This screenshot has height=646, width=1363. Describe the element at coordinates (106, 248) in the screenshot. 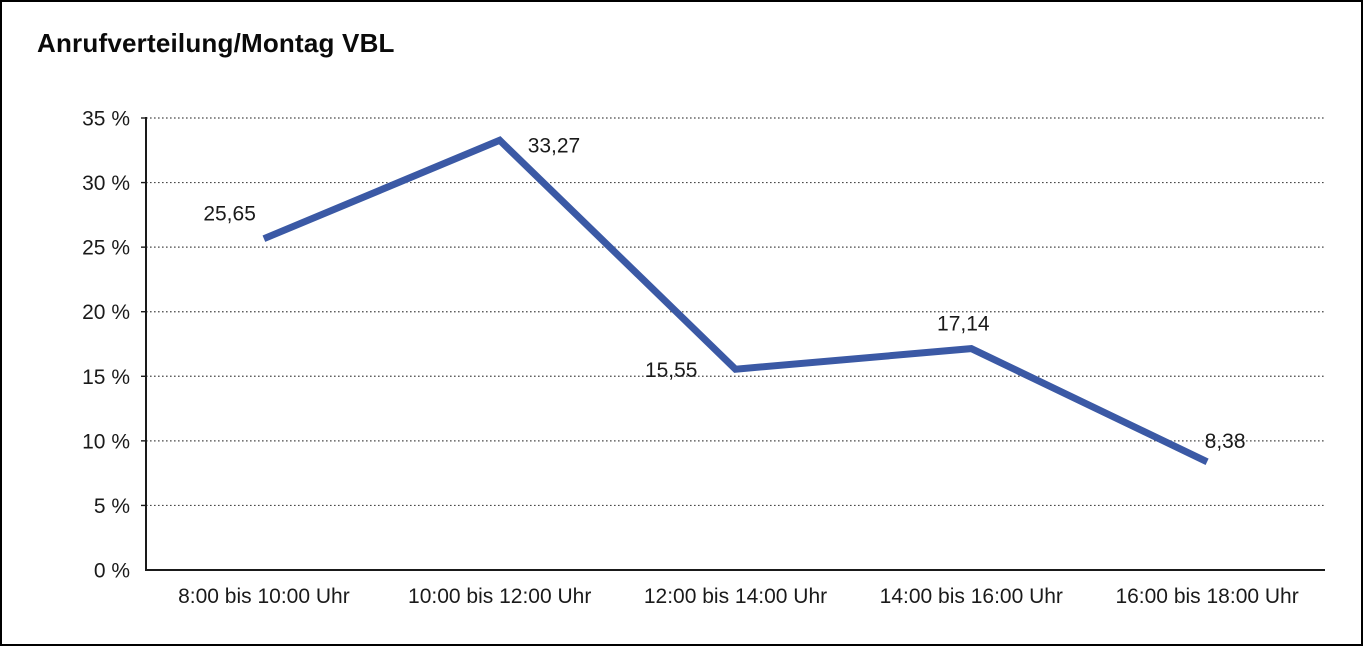

I see `y-tick-label: 25 %` at that location.